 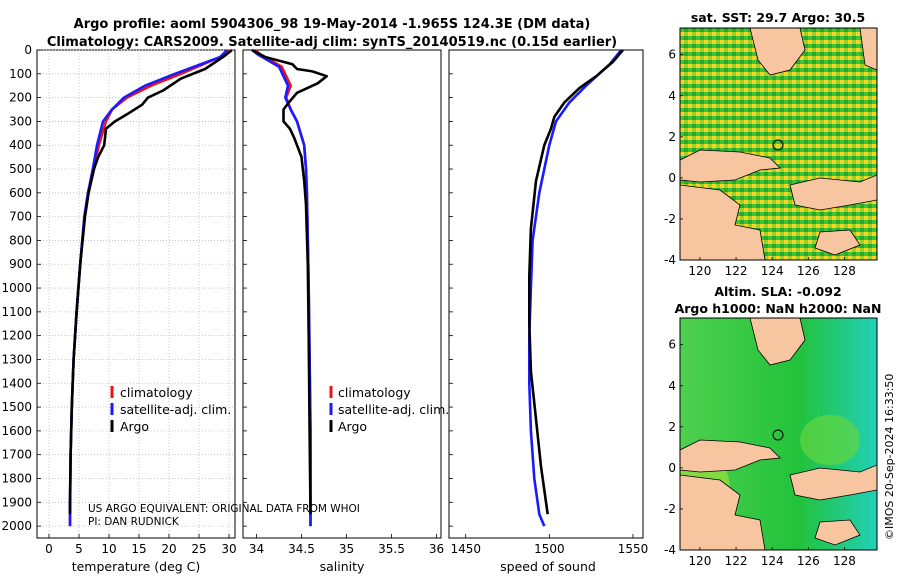 I want to click on temperature-x-tick-label: 0, so click(x=49, y=549).